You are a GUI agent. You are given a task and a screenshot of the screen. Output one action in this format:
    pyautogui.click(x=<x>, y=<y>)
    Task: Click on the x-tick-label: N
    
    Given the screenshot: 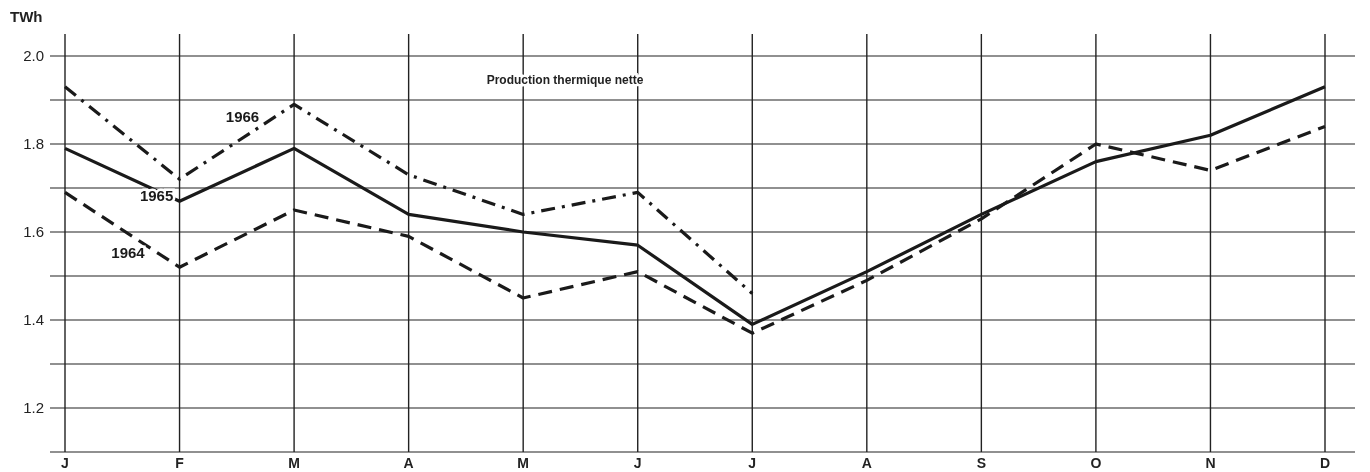 What is the action you would take?
    pyautogui.click(x=1210, y=463)
    